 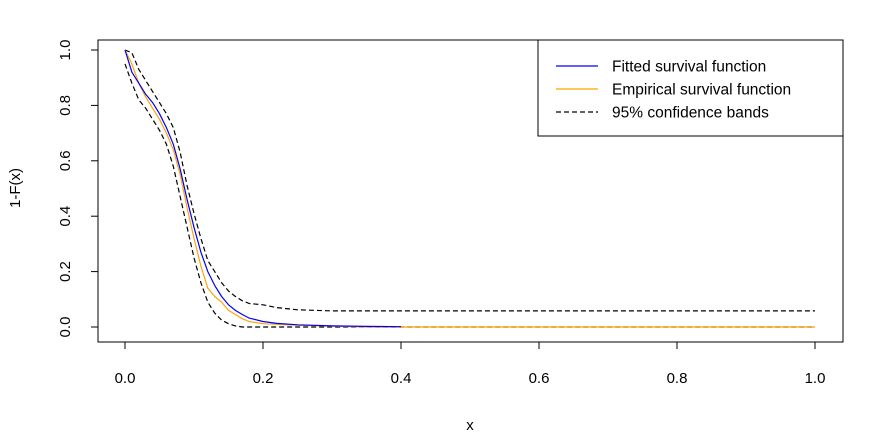 I want to click on legend-label: 95% confidence bands, so click(x=690, y=113).